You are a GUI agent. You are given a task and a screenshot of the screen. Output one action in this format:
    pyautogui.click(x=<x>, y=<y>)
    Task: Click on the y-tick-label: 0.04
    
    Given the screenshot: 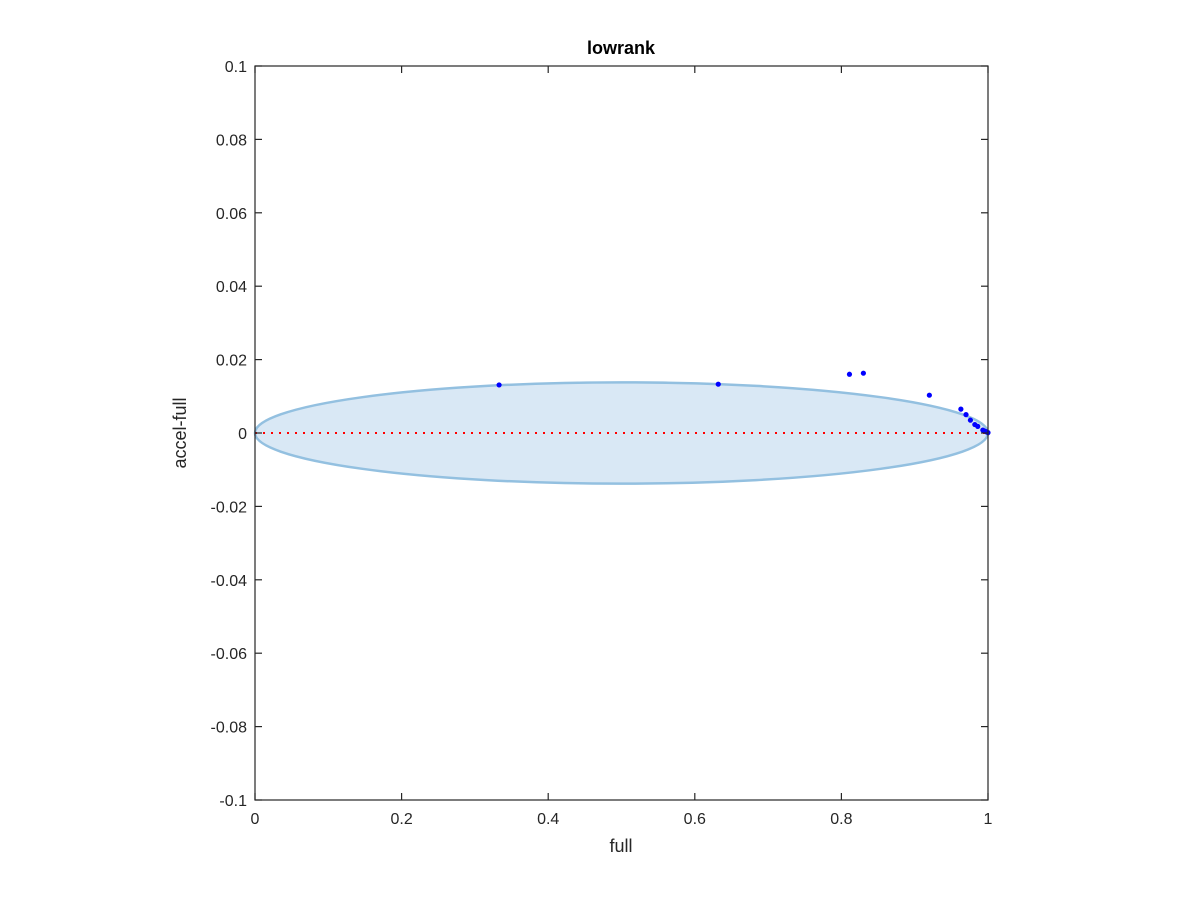 What is the action you would take?
    pyautogui.click(x=231, y=287)
    